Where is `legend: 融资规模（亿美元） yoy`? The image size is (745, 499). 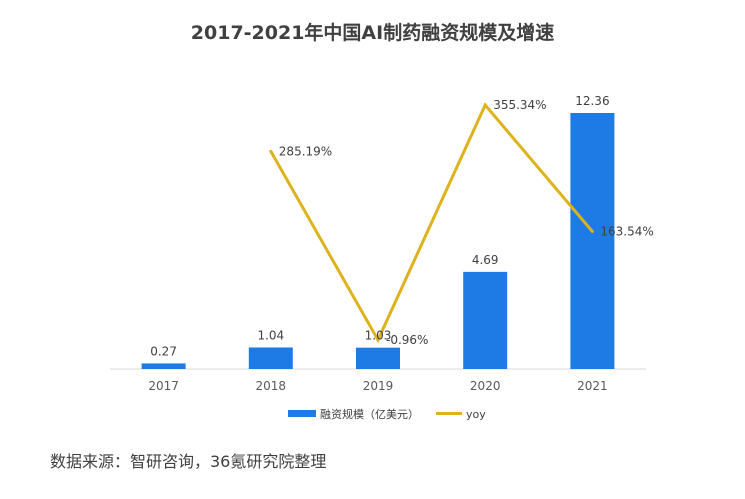 legend: 融资规模（亿美元） yoy is located at coordinates (387, 414).